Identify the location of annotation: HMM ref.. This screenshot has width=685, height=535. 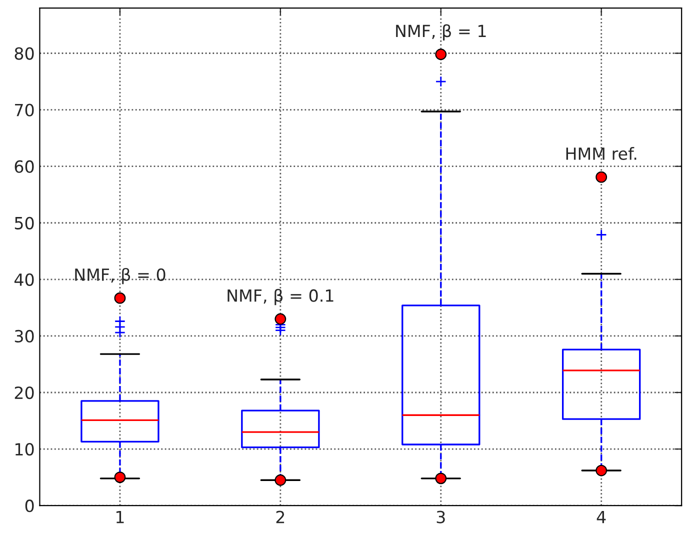
(601, 153).